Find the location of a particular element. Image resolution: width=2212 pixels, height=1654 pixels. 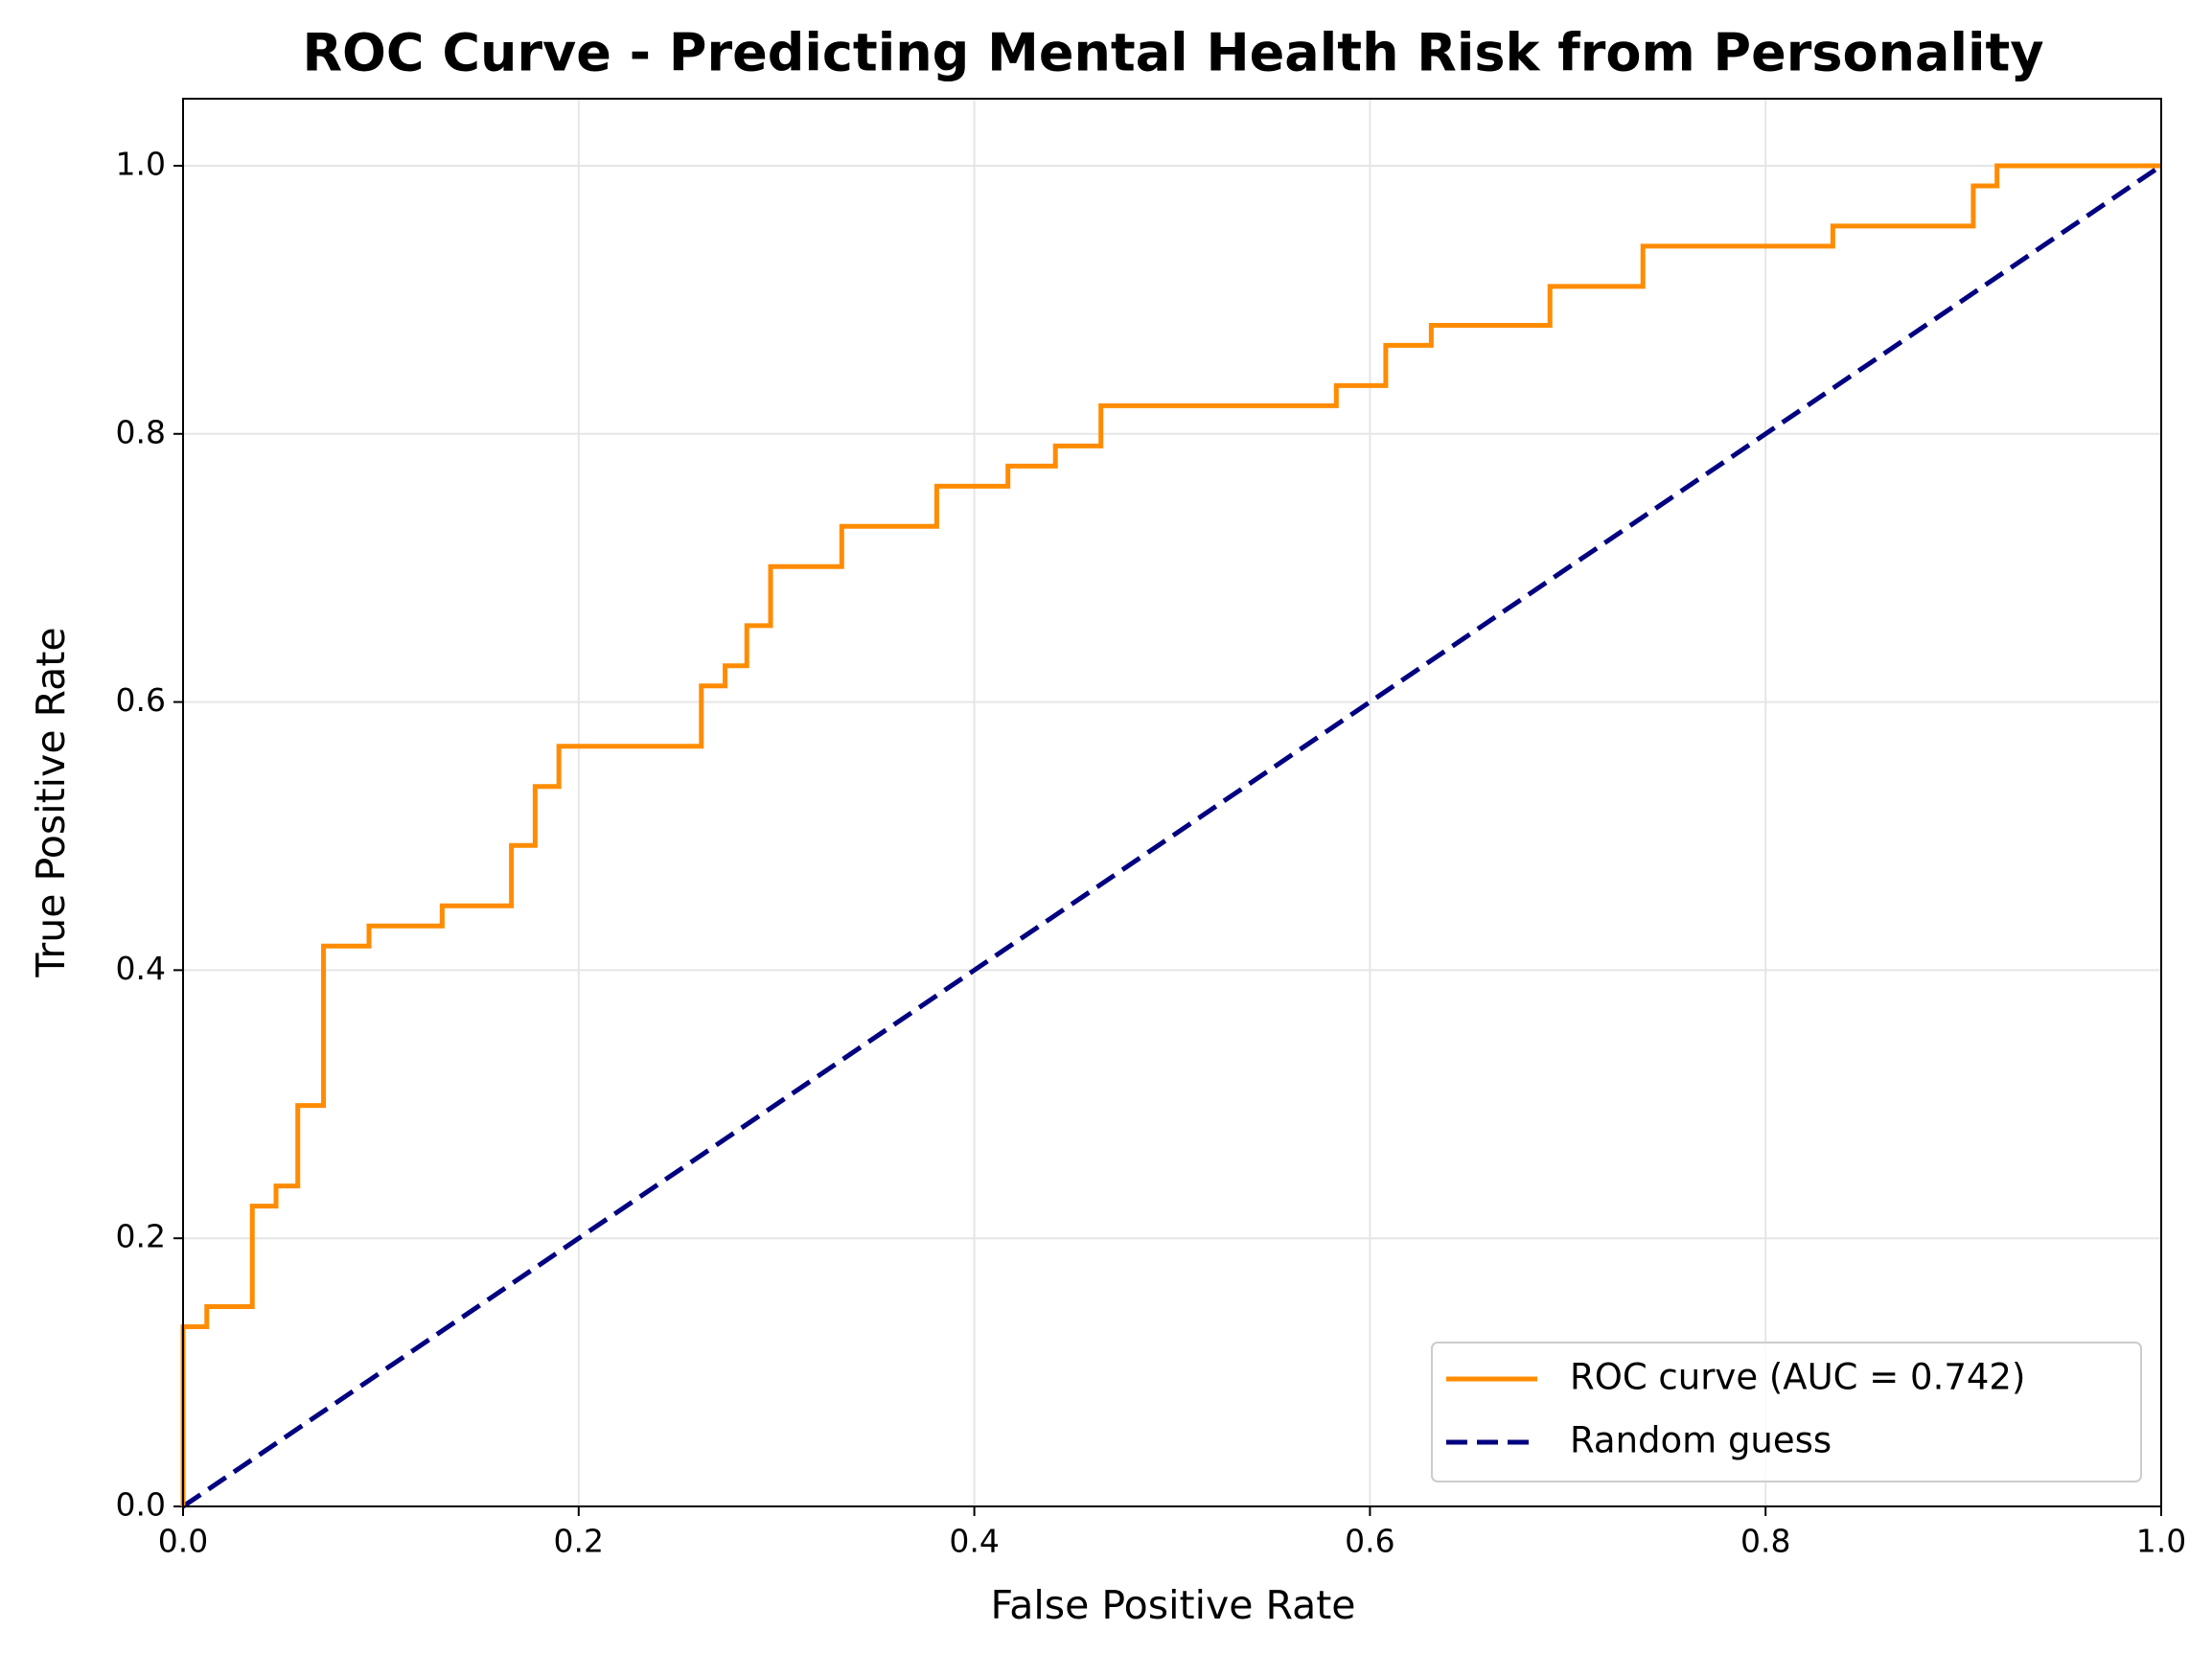

y-tick-label: 0.2 is located at coordinates (141, 1236).